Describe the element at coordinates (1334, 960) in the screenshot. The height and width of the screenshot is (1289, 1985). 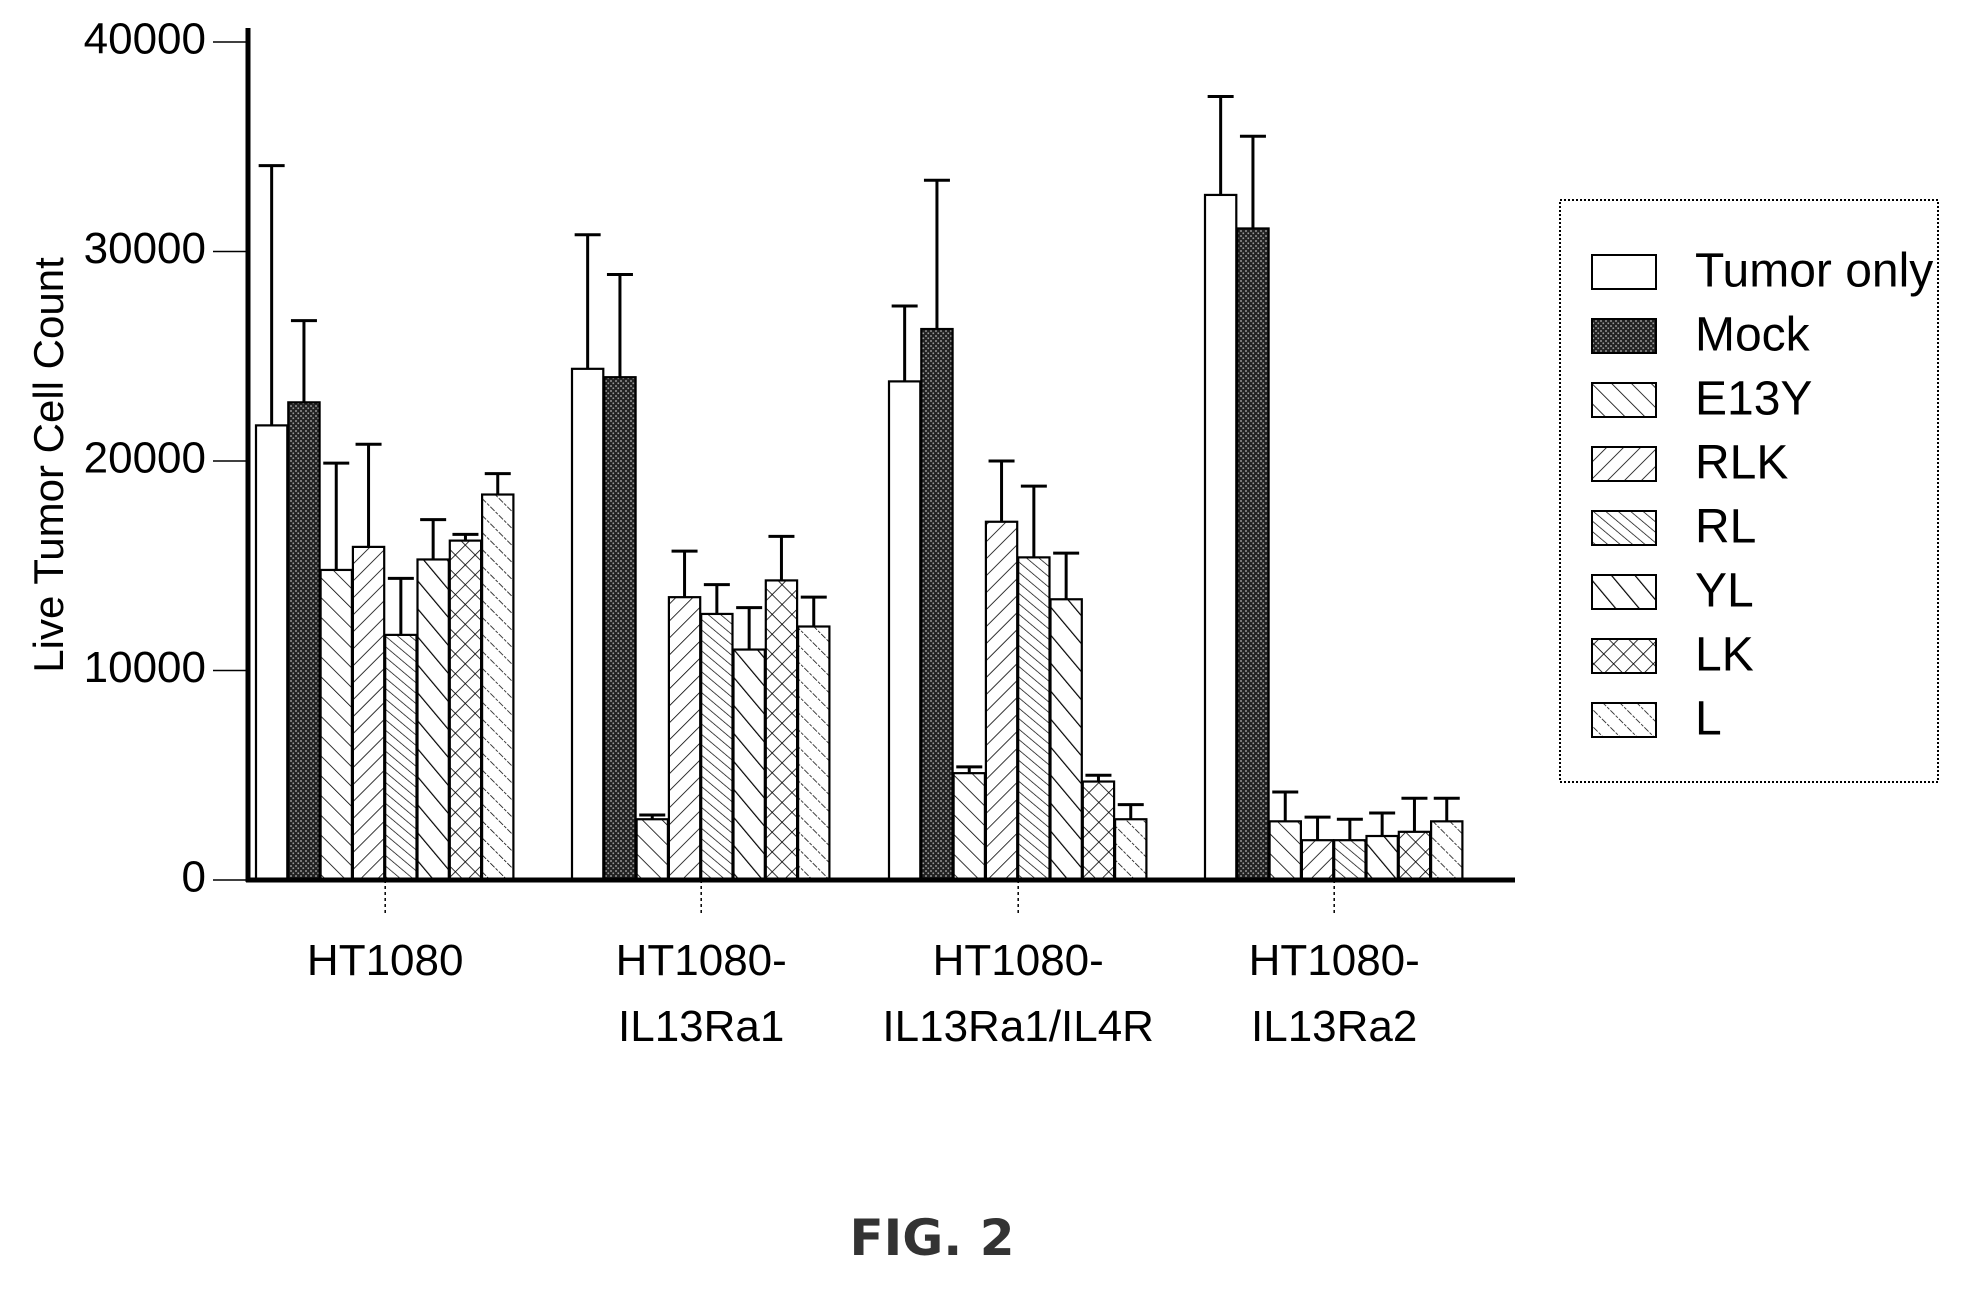
I see `x-tick-label-4-line-1: HT1080-` at that location.